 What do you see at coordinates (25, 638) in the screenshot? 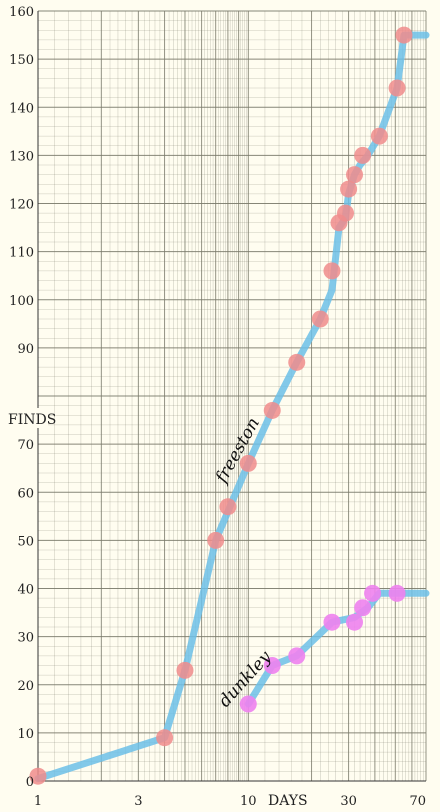
I see `y-tick-label: 30` at bounding box center [25, 638].